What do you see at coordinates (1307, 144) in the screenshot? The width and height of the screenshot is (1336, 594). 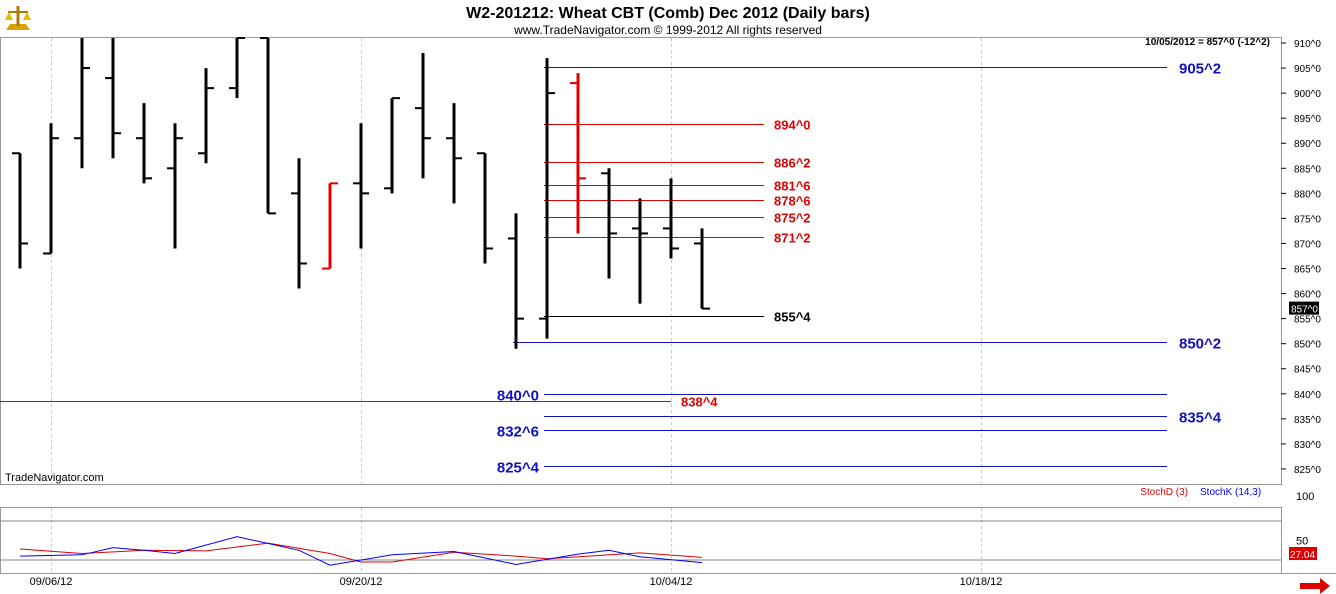 I see `price-tick-label: 890^0` at bounding box center [1307, 144].